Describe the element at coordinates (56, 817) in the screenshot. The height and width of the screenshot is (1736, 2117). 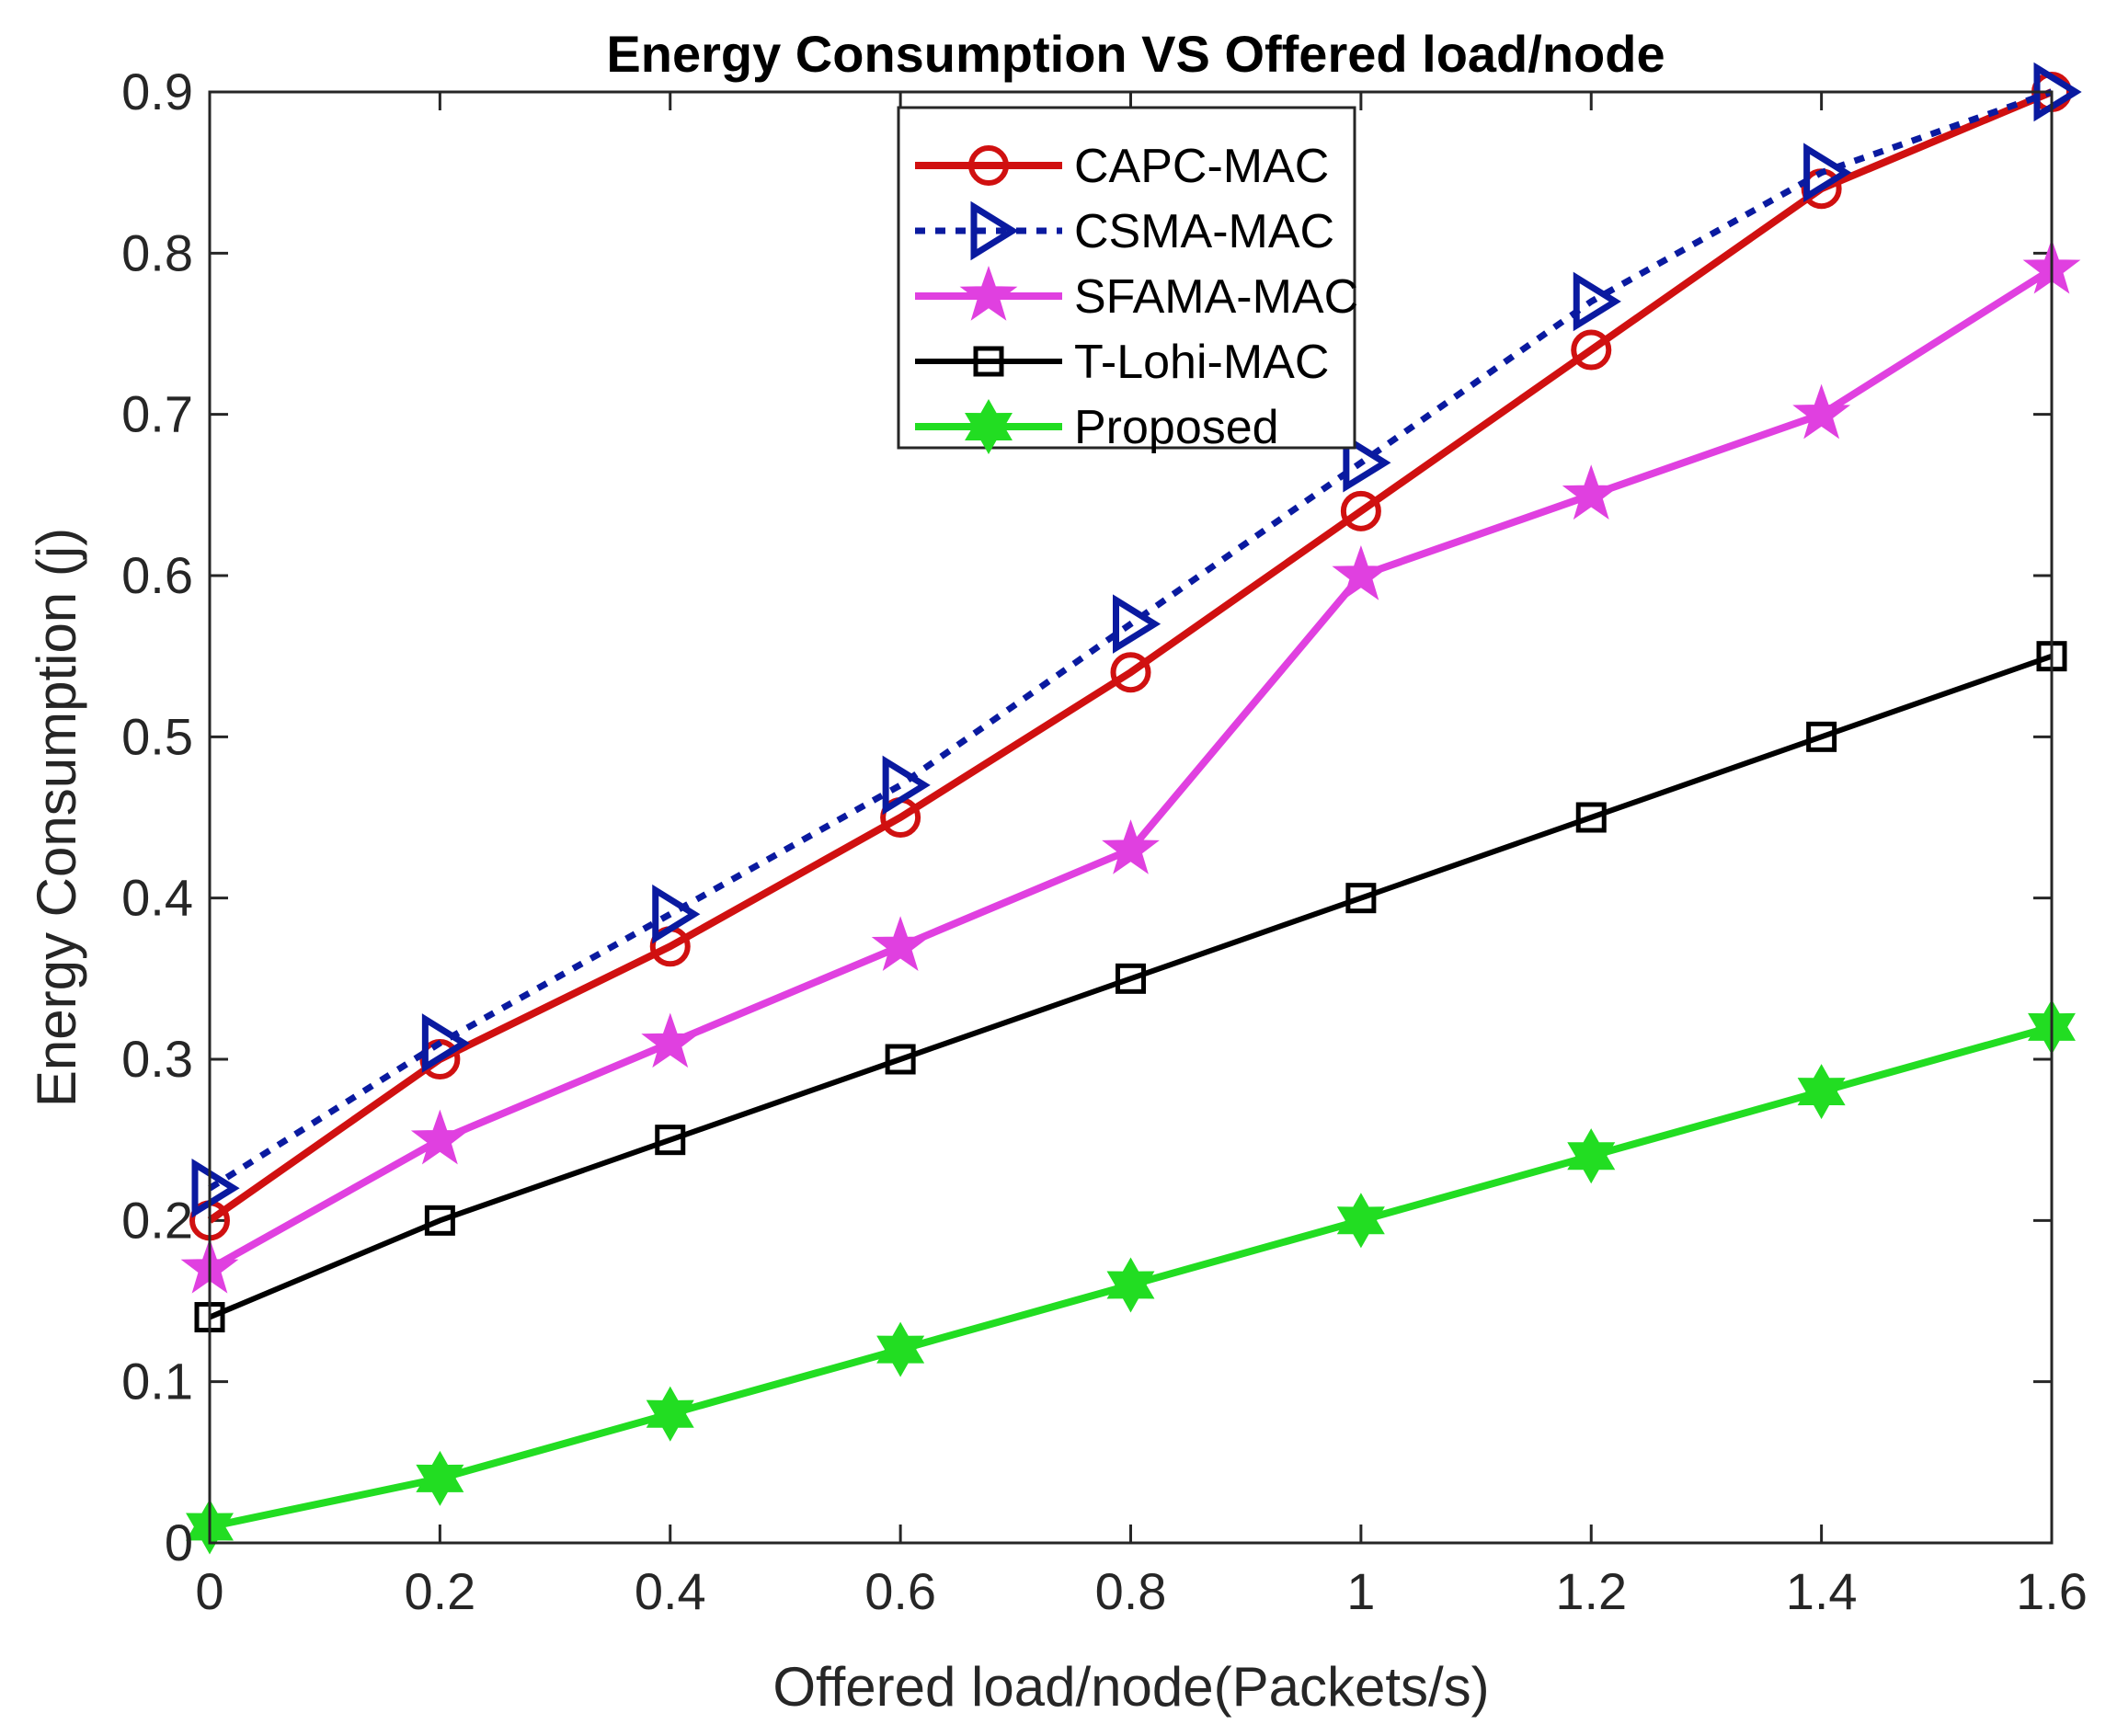
I see `y-axis-label: Energy Consumption (j)` at that location.